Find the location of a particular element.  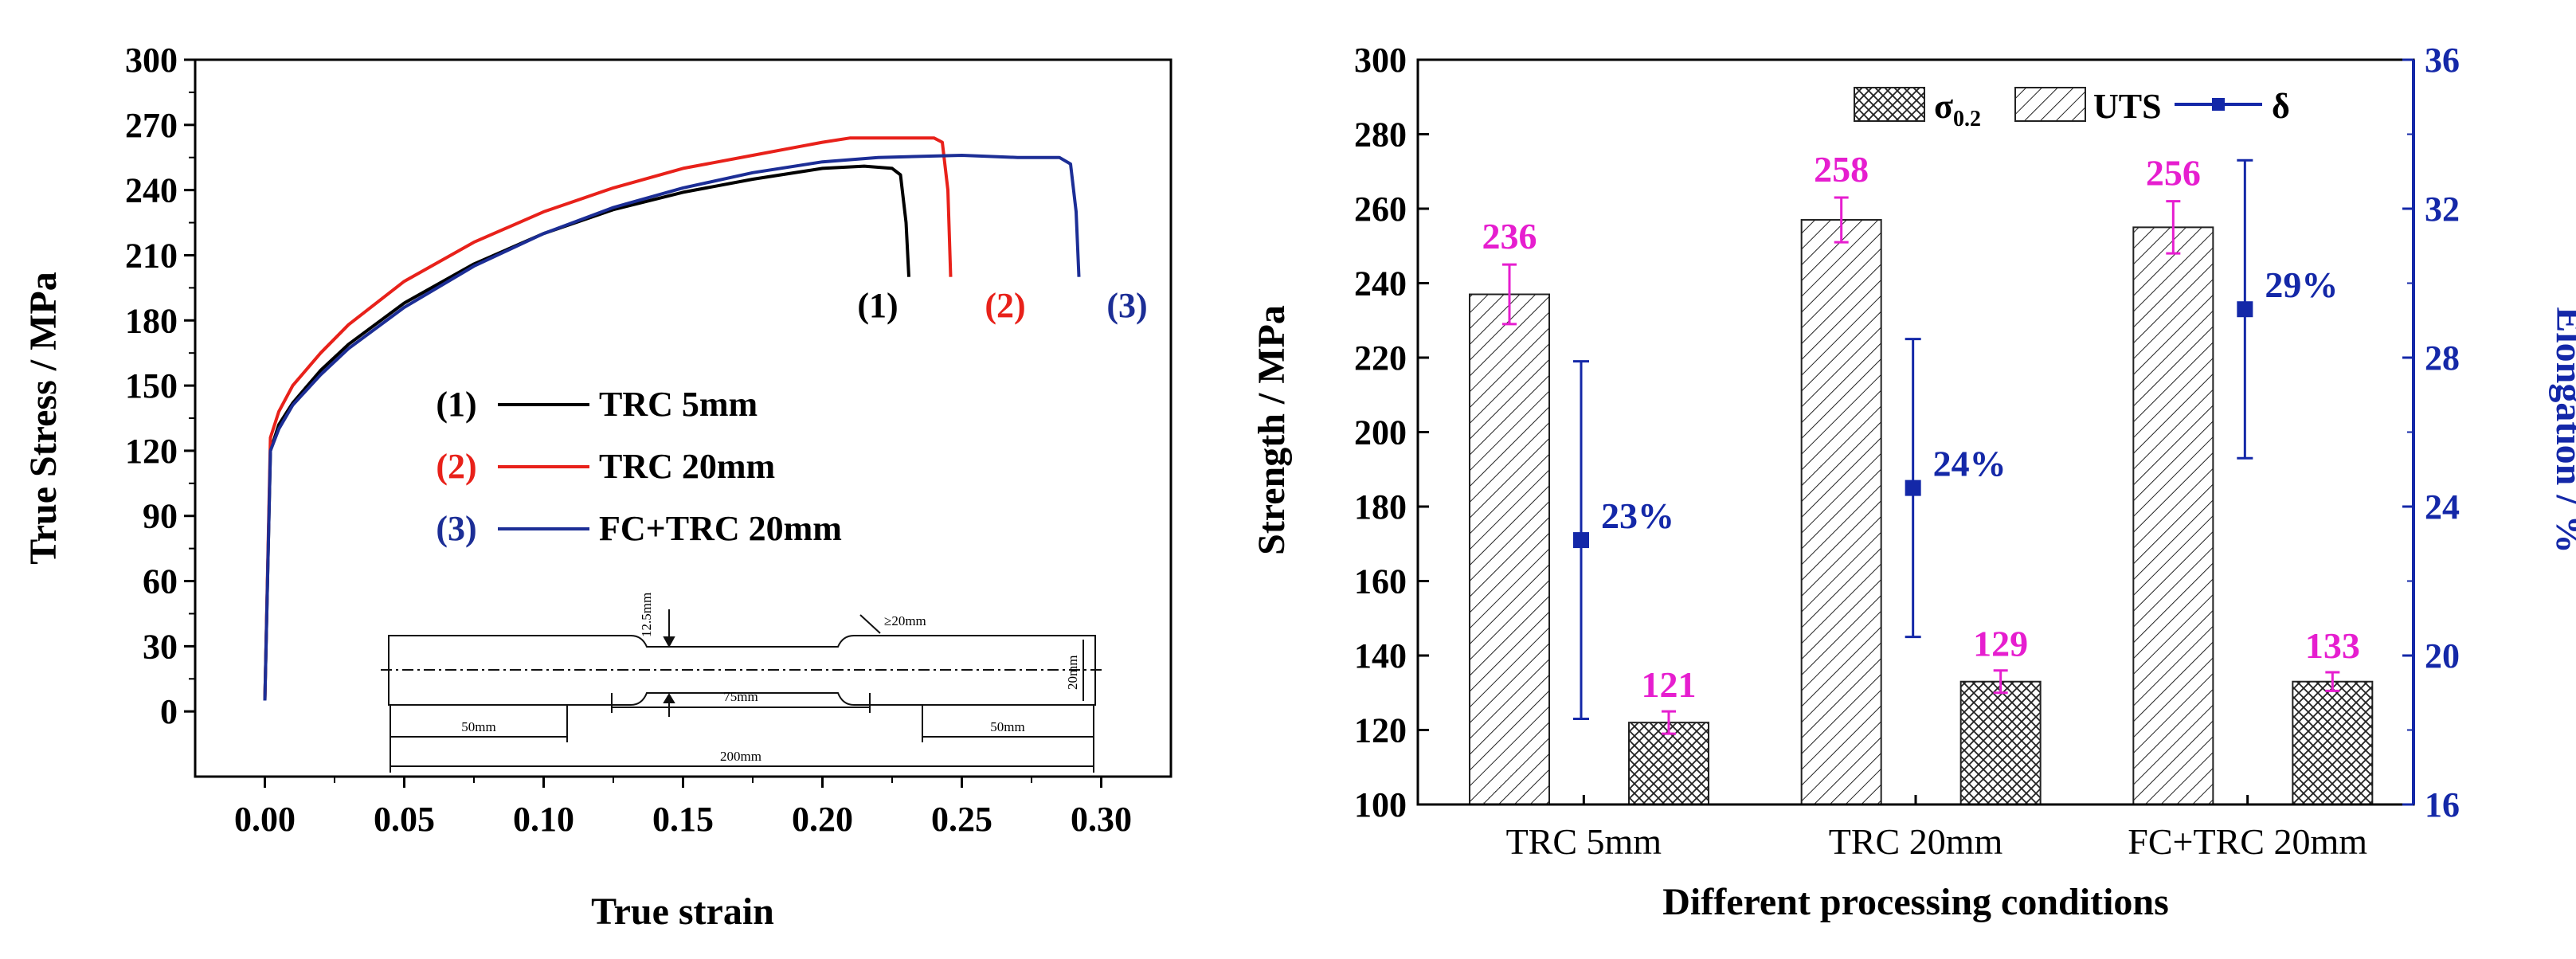

label-elongation: 24% is located at coordinates (1969, 464).